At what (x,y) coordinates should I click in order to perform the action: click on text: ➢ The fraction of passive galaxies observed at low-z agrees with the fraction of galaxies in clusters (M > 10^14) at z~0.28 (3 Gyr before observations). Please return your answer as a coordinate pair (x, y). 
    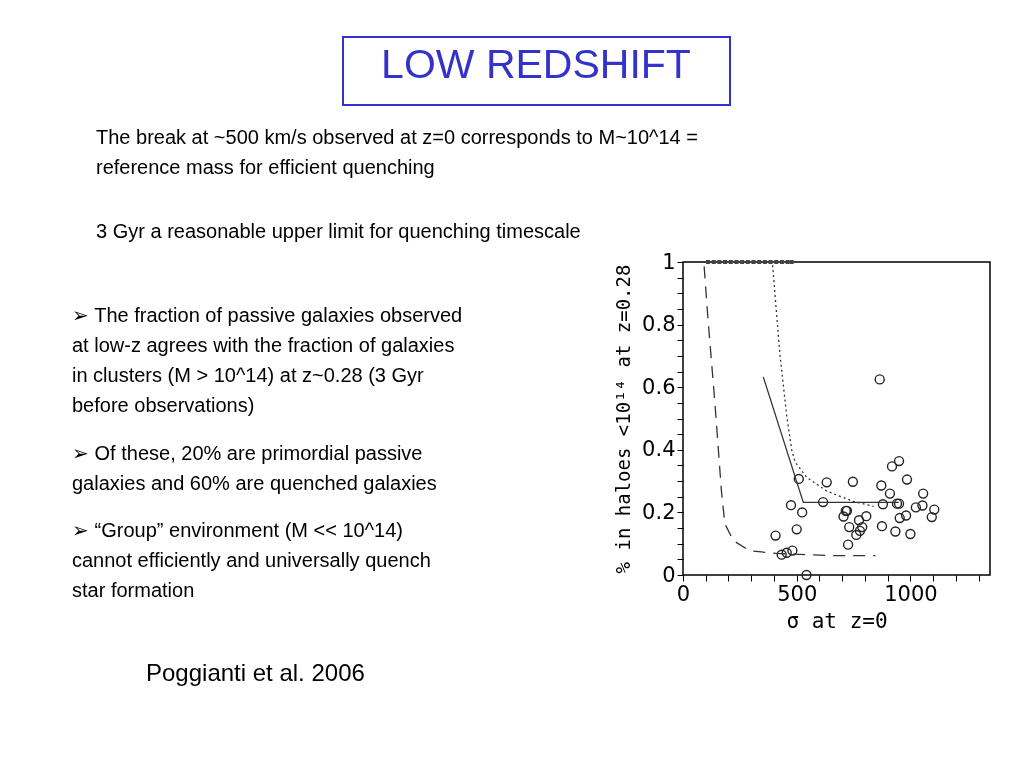
    Looking at the image, I should click on (267, 360).